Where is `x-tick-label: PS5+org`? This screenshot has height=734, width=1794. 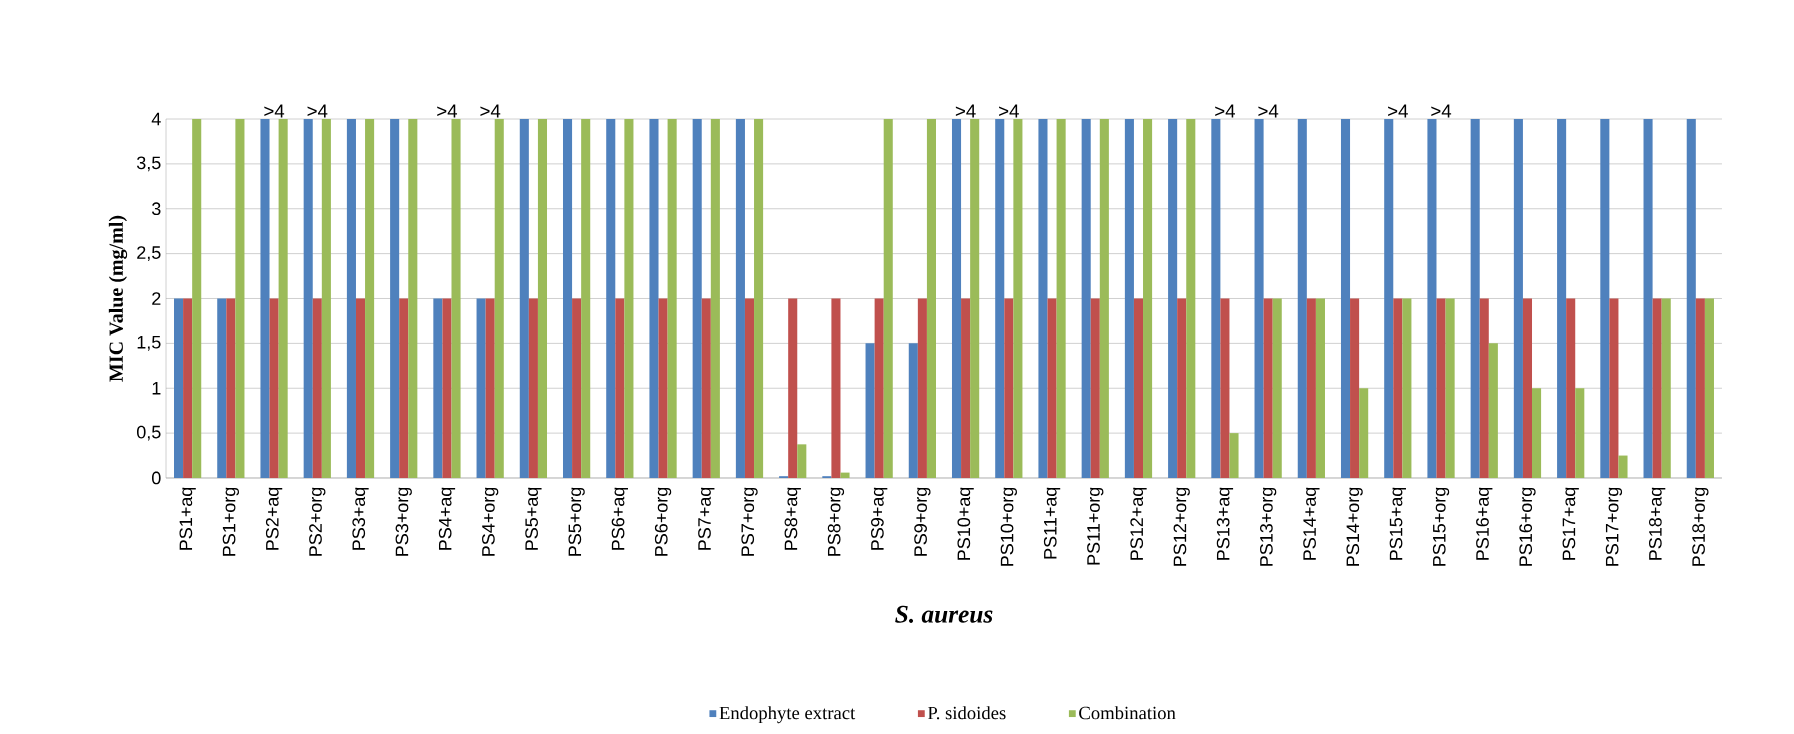
x-tick-label: PS5+org is located at coordinates (576, 521).